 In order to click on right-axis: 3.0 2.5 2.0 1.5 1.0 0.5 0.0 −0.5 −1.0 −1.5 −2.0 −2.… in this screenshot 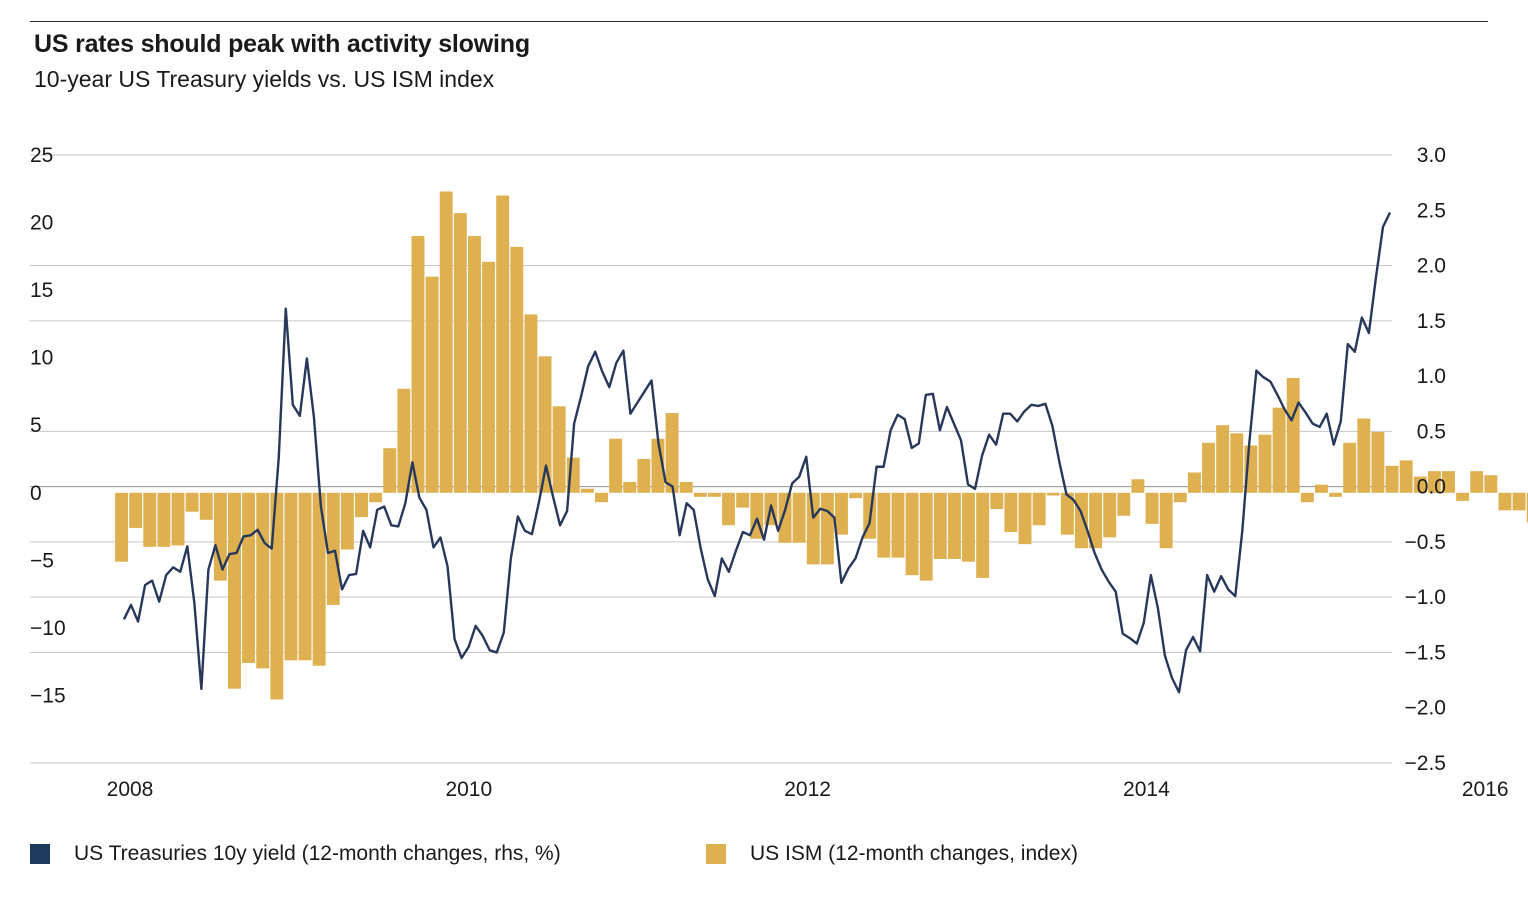, I will do `click(1425, 459)`.